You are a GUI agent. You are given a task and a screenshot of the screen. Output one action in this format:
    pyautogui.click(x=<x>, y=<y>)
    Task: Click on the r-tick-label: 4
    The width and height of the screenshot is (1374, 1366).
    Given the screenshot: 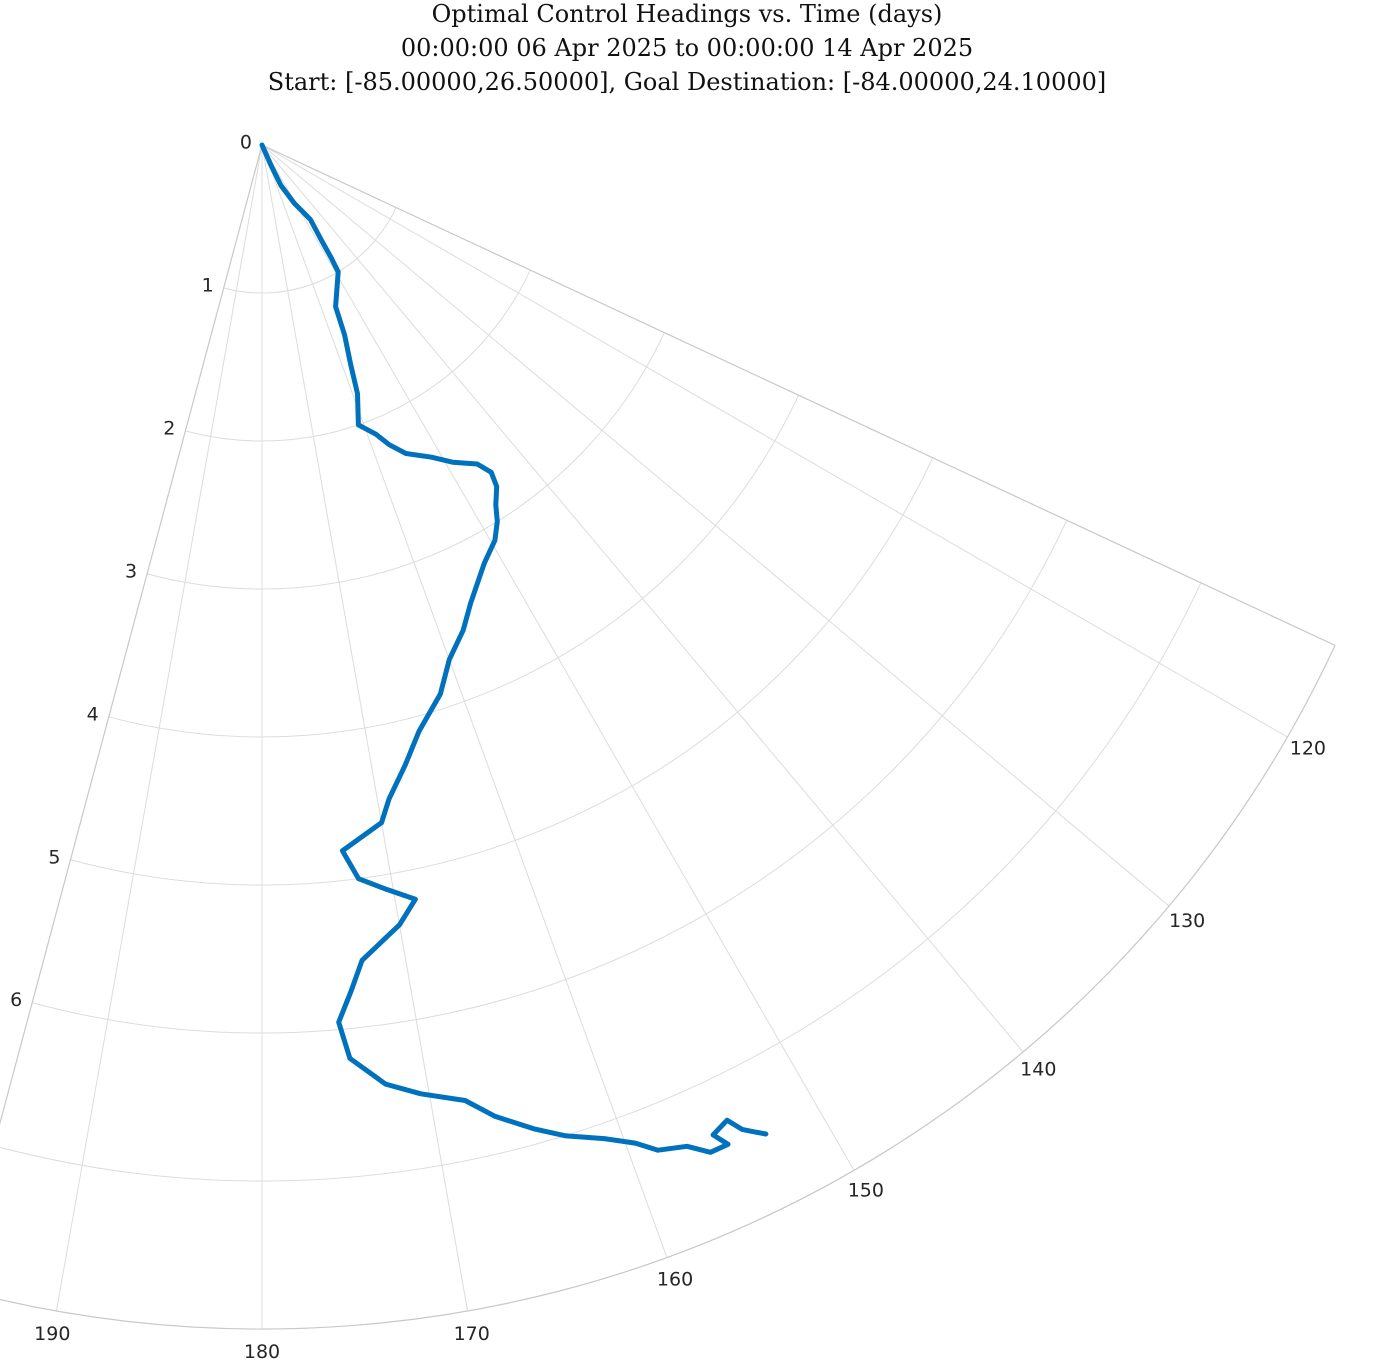 What is the action you would take?
    pyautogui.click(x=93, y=714)
    